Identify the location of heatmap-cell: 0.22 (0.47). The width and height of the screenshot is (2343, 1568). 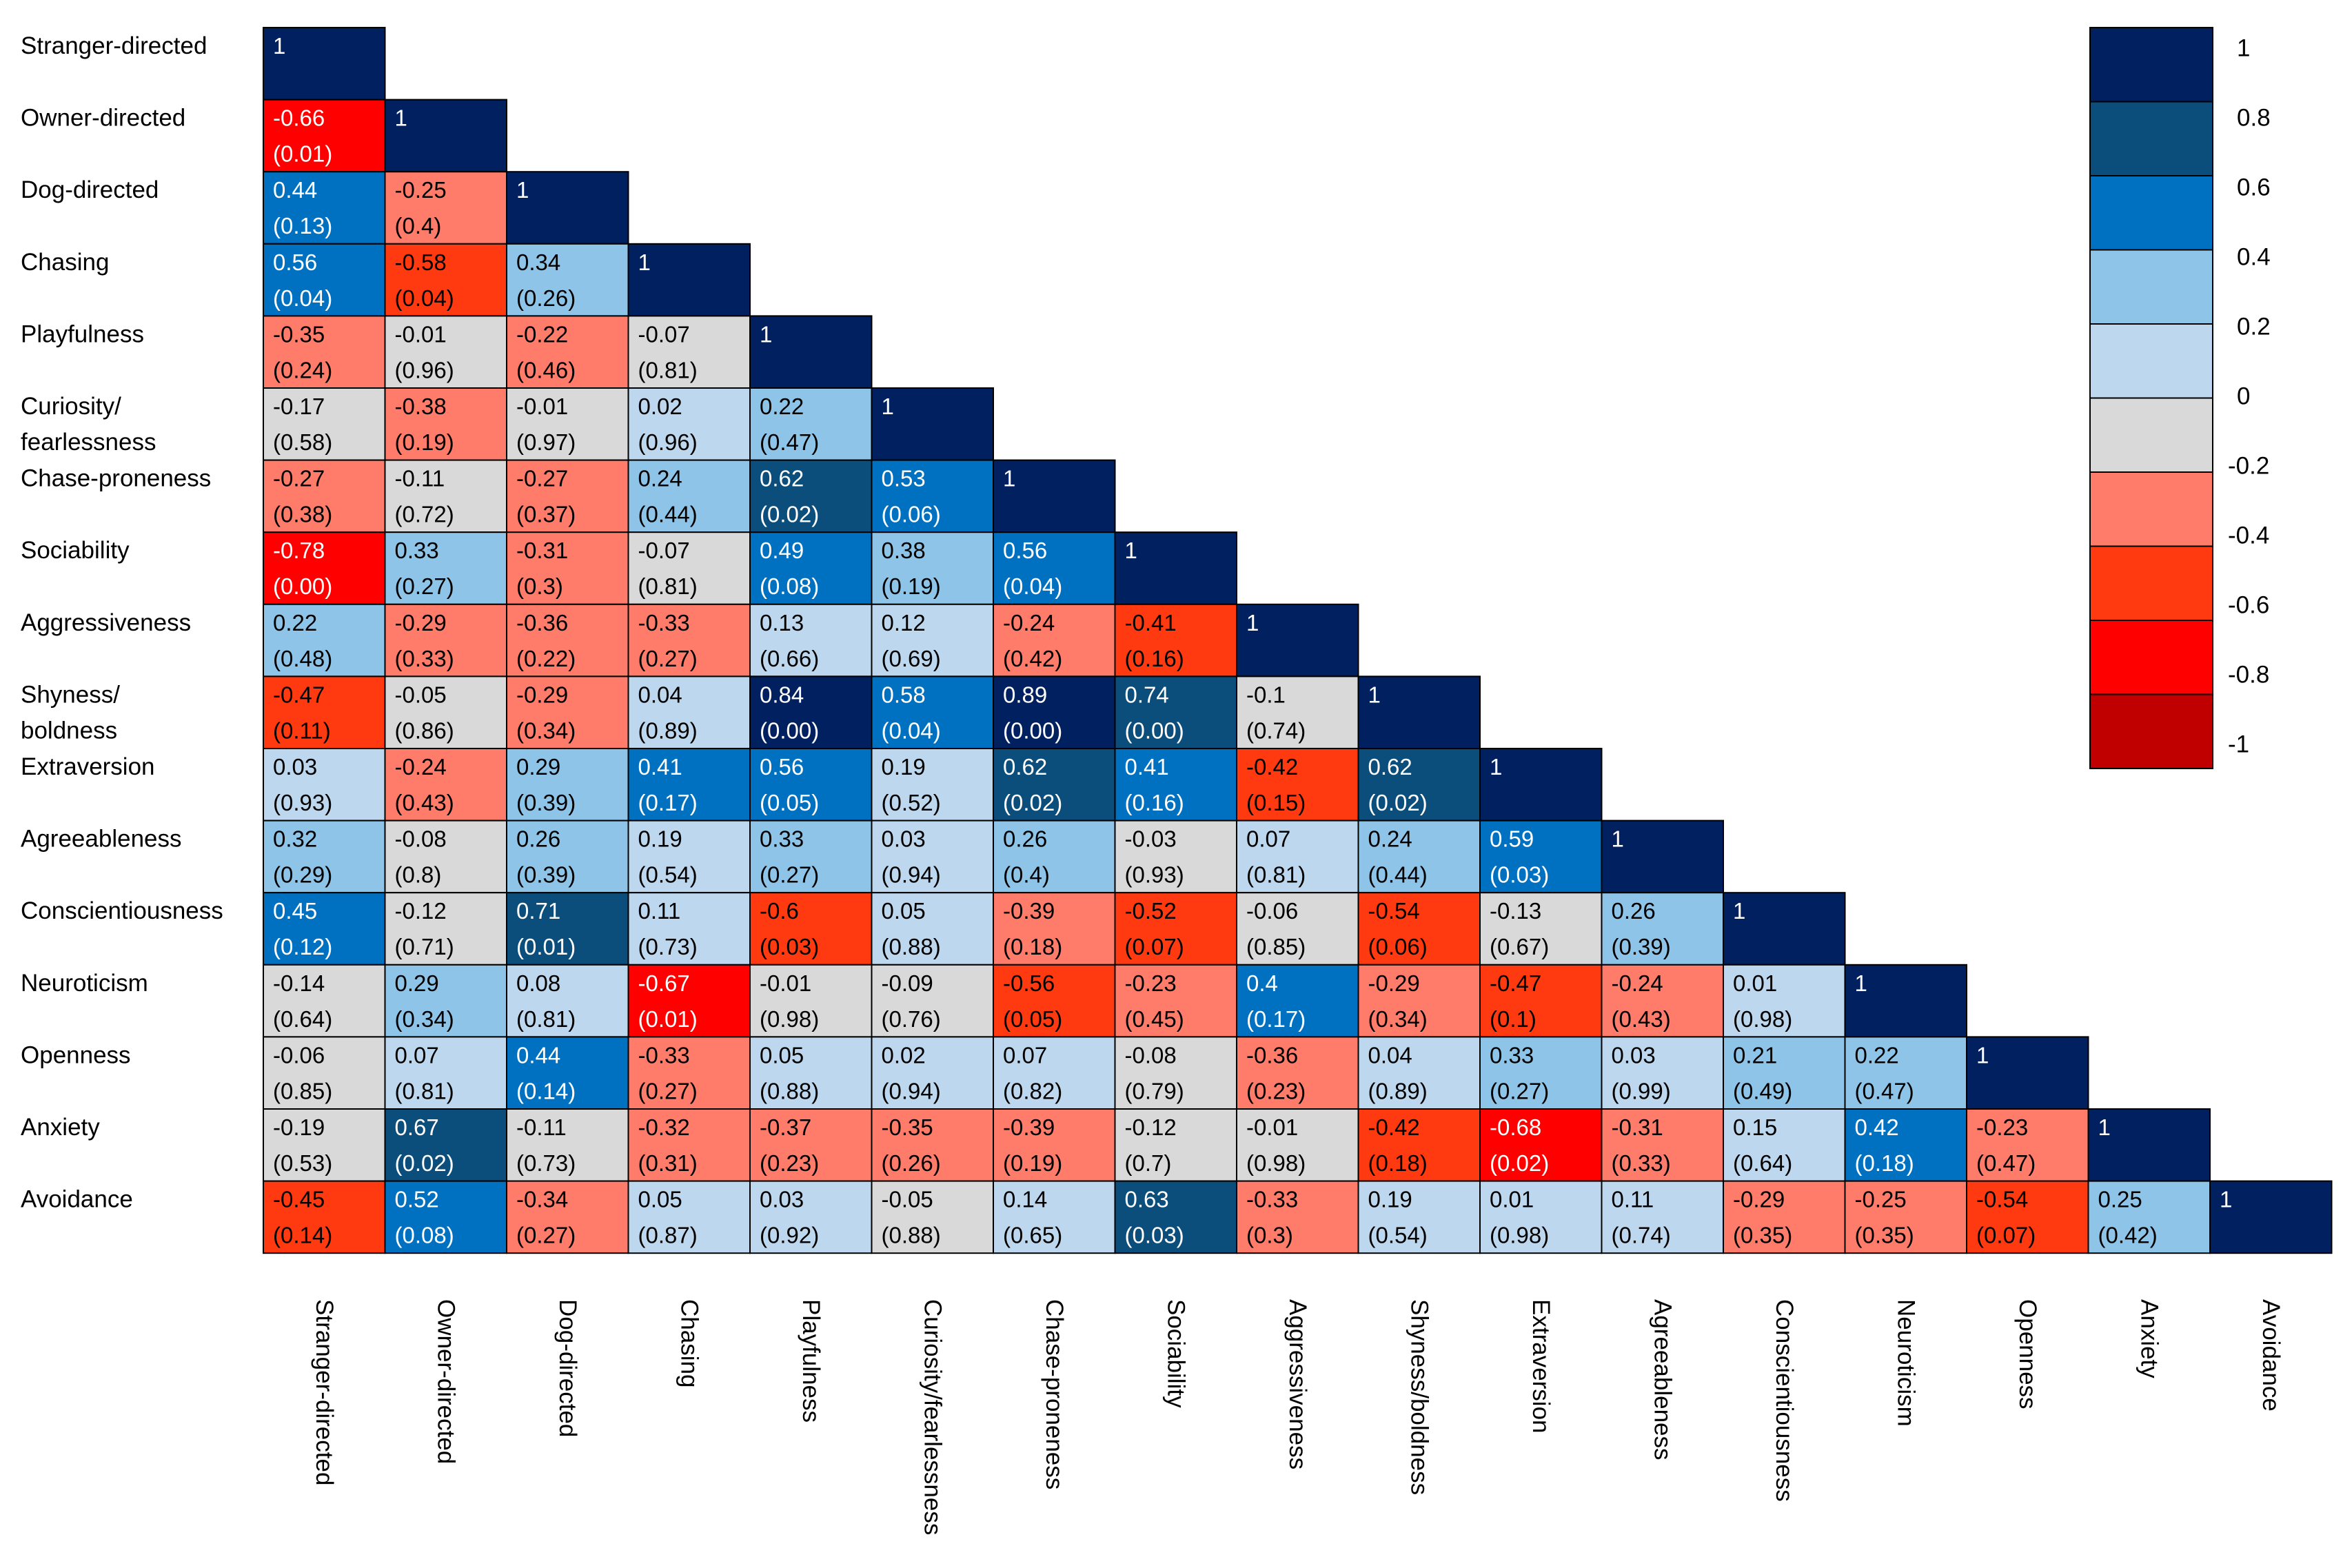
(1906, 1073).